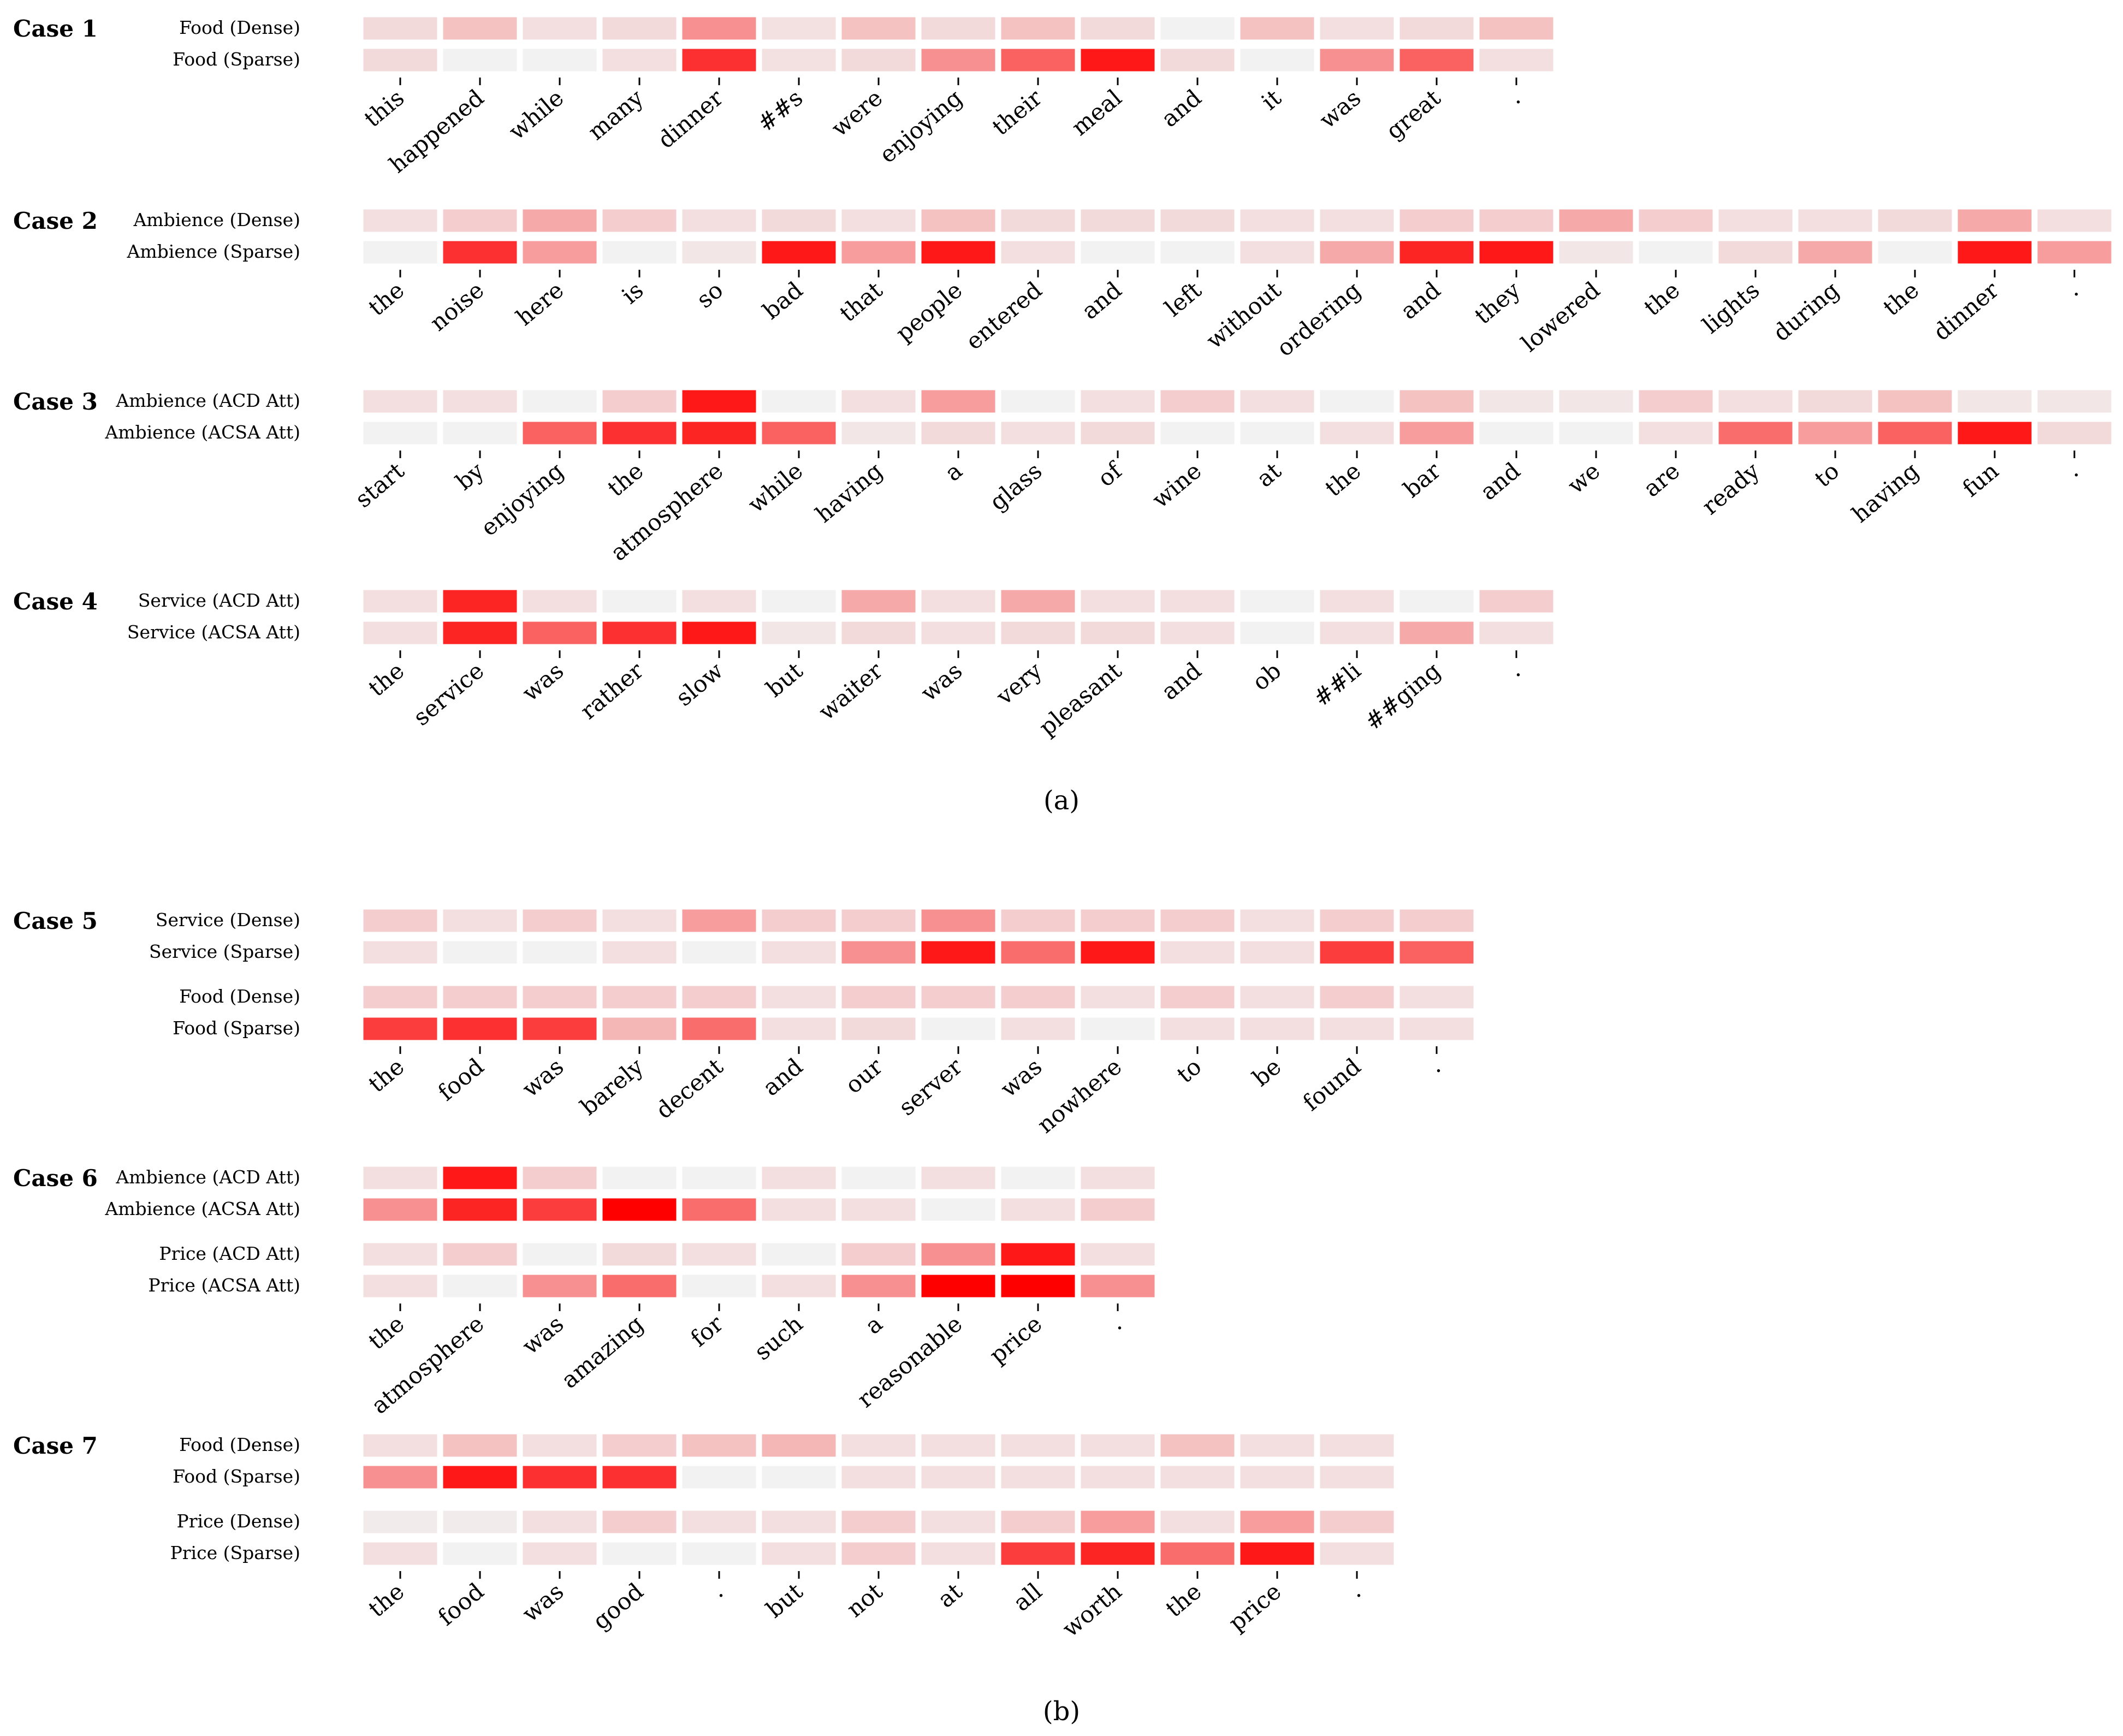  Describe the element at coordinates (689, 1088) in the screenshot. I see `token-label: decent` at that location.